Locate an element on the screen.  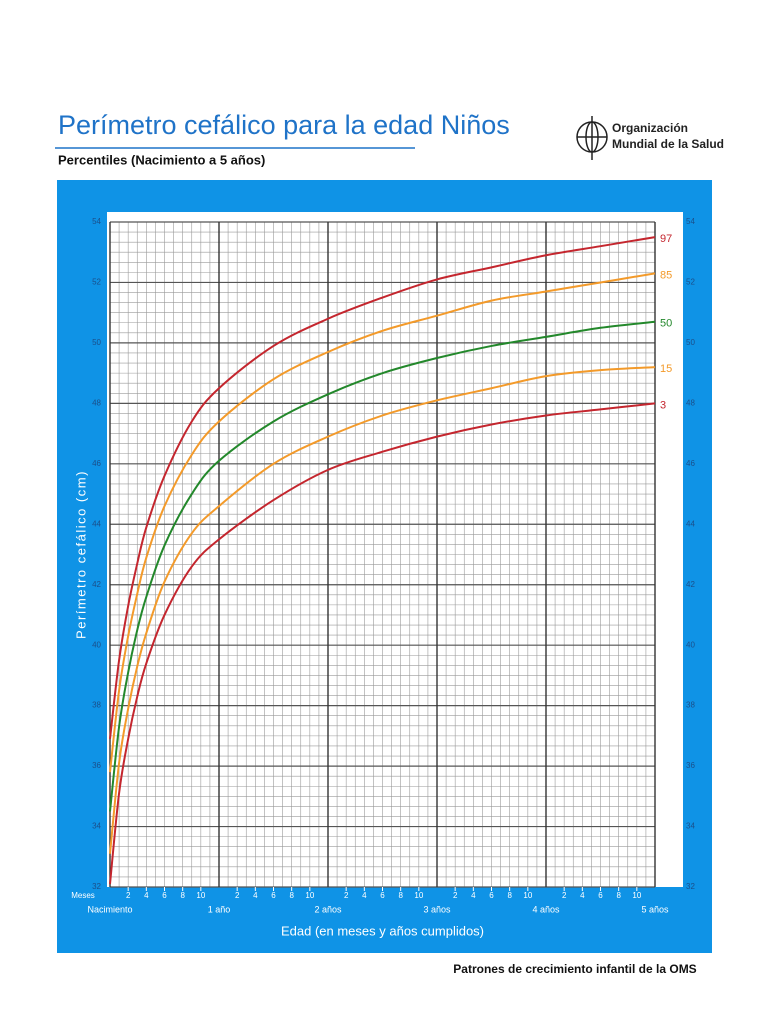
x-unit-label: Meses is located at coordinates (83, 895).